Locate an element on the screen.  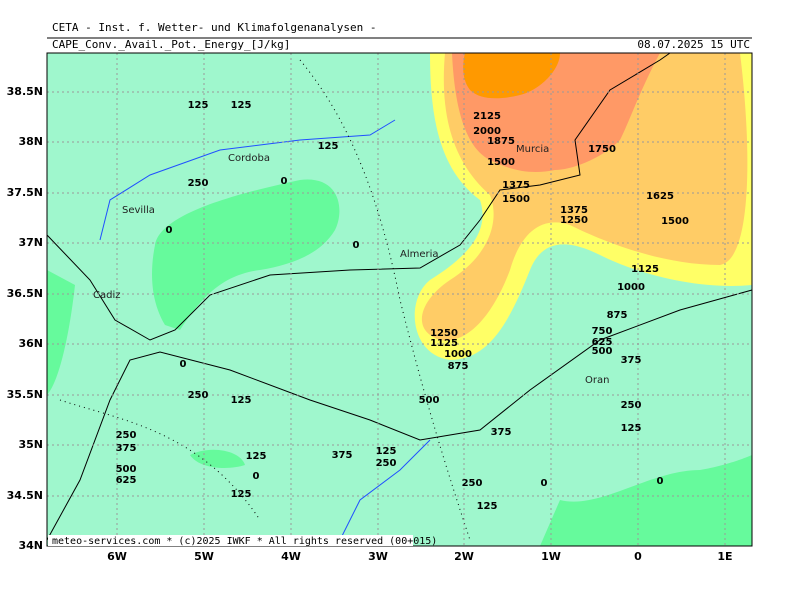
lon-label: 2W is located at coordinates (464, 556).